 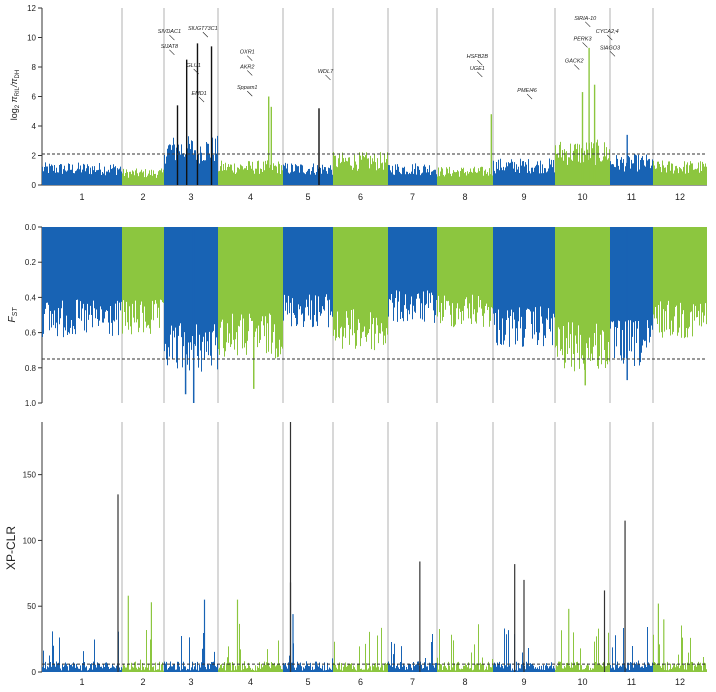 I want to click on y-tick-label: 0.0, so click(x=31, y=227).